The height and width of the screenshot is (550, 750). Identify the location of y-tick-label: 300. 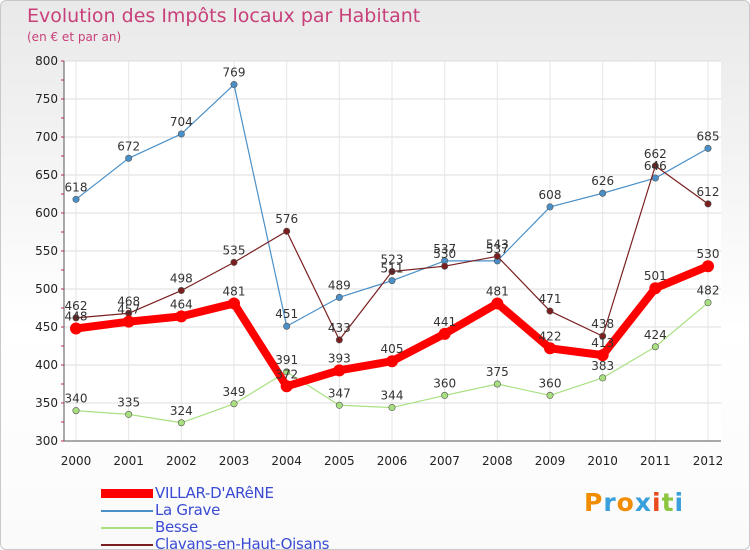
(46, 441).